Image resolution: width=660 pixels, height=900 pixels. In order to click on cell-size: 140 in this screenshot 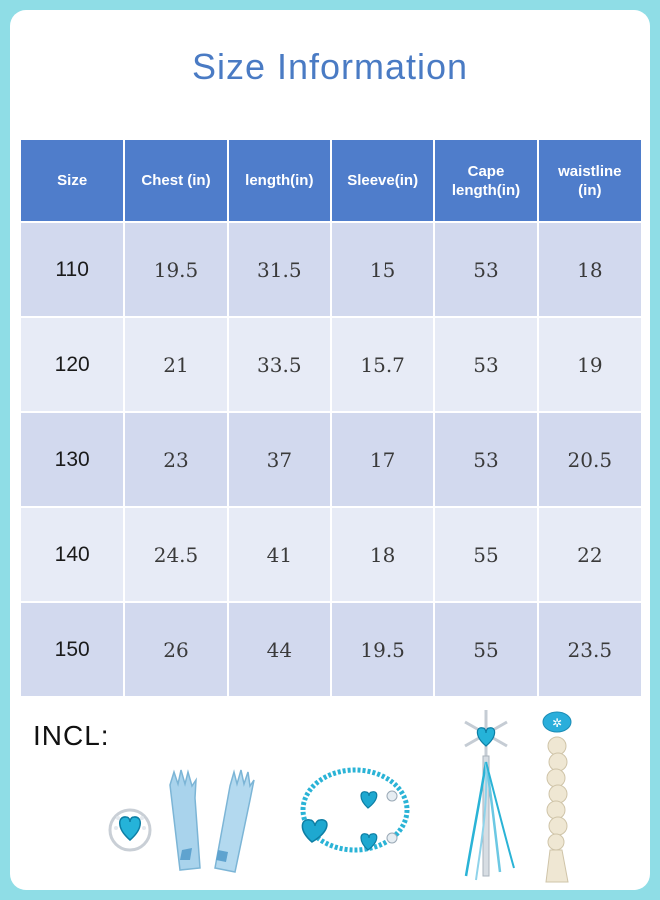, I will do `click(73, 555)`.